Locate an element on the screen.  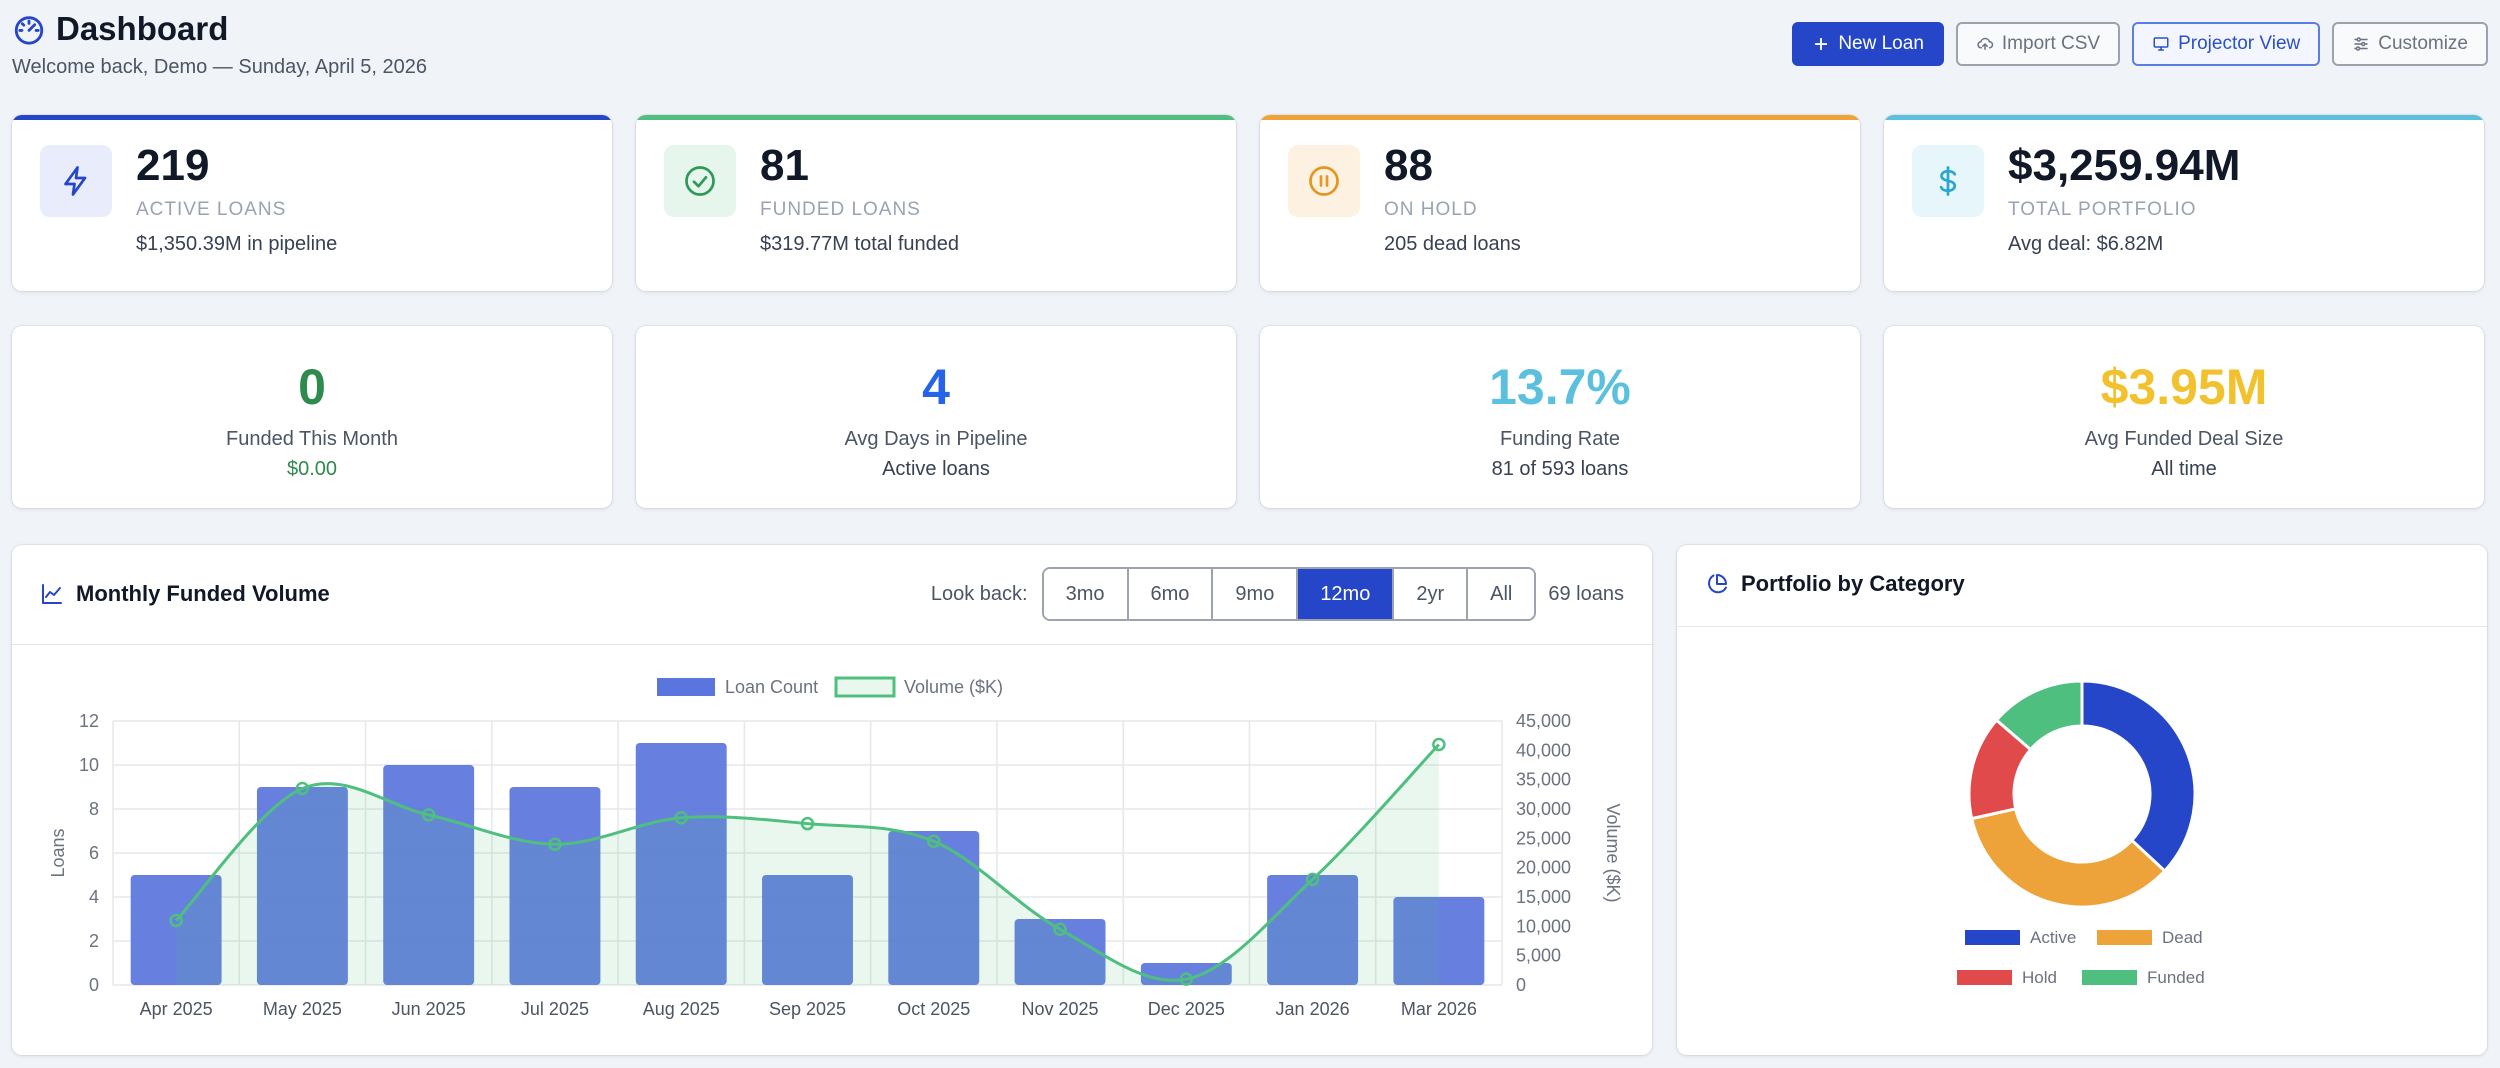
stat-card-funded-loans: 81 FUNDED LOANS $319.77M total funded is located at coordinates (936, 203).